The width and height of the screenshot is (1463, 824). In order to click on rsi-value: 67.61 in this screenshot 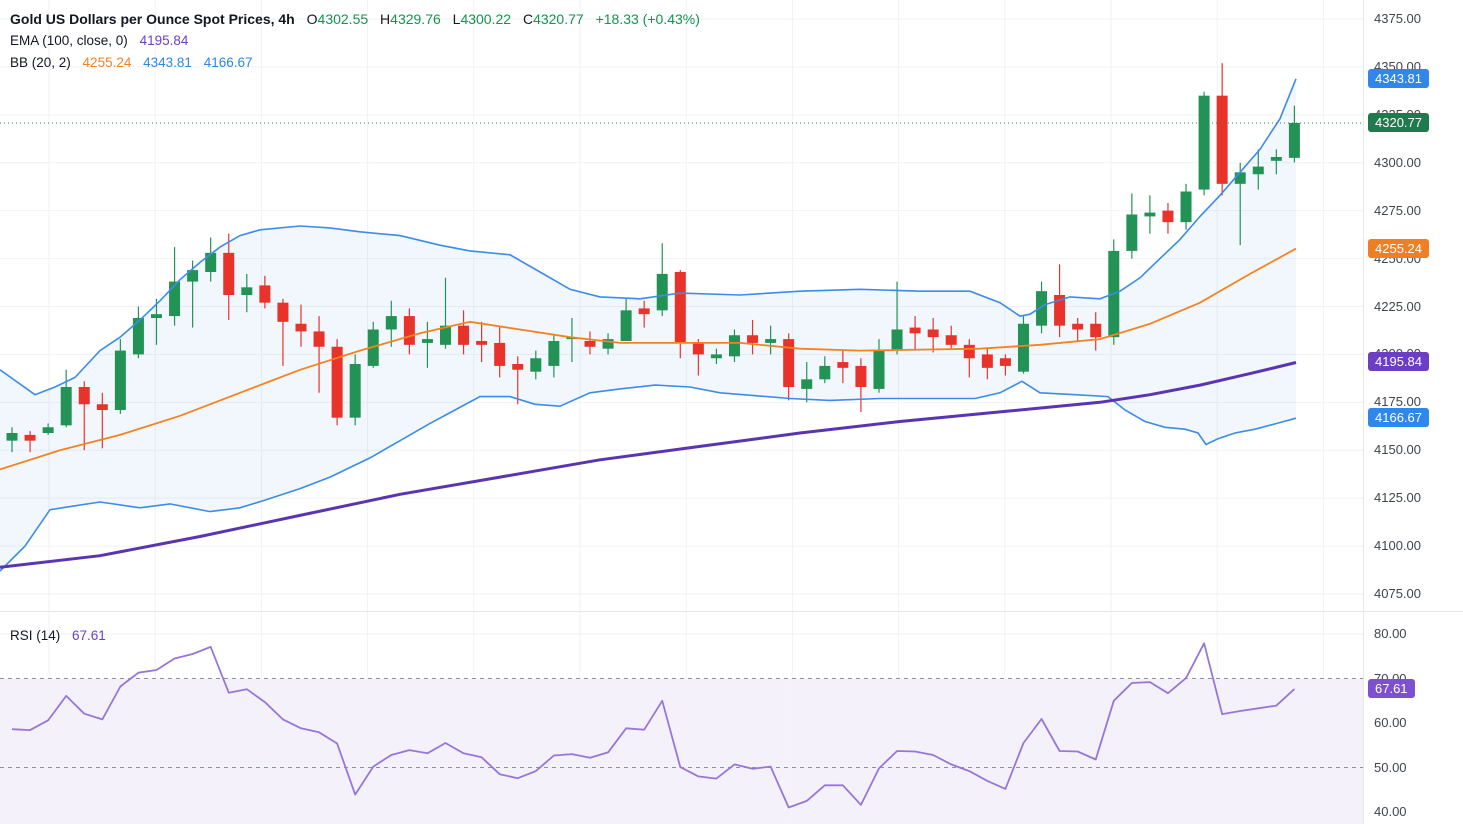, I will do `click(89, 635)`.